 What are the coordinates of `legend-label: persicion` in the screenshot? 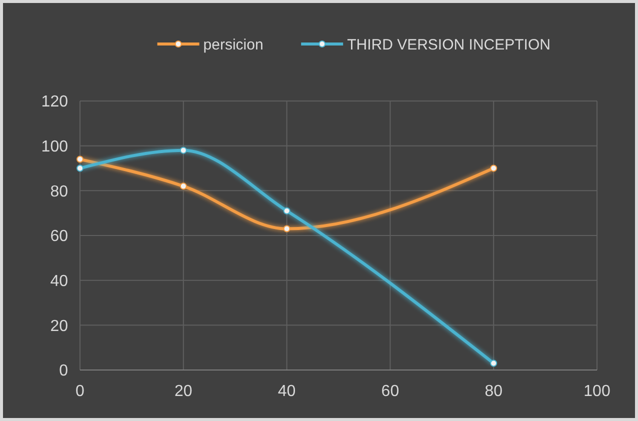 It's located at (233, 45).